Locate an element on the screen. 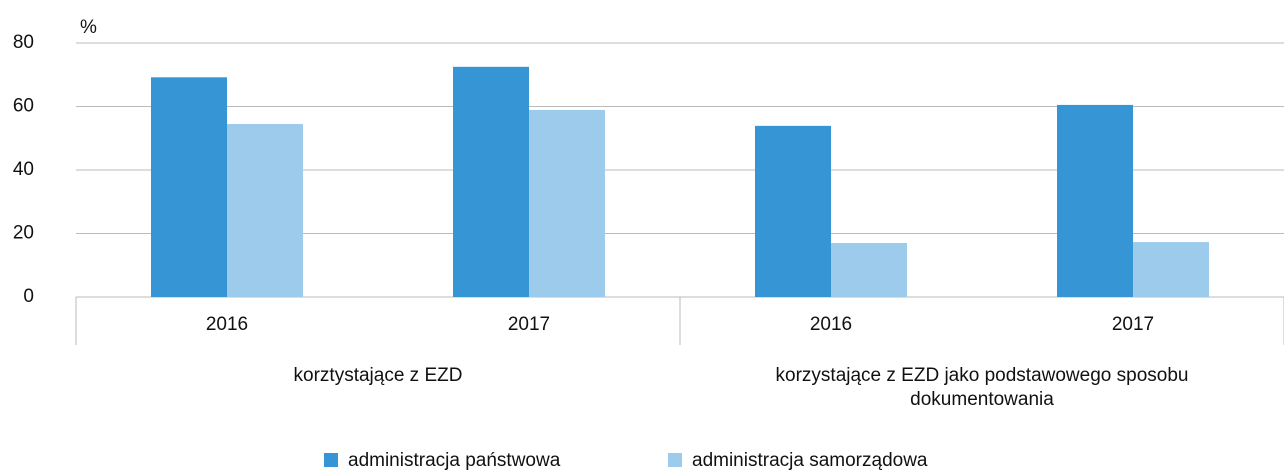 Image resolution: width=1284 pixels, height=473 pixels. legend-label: administracja samorządowa is located at coordinates (810, 460).